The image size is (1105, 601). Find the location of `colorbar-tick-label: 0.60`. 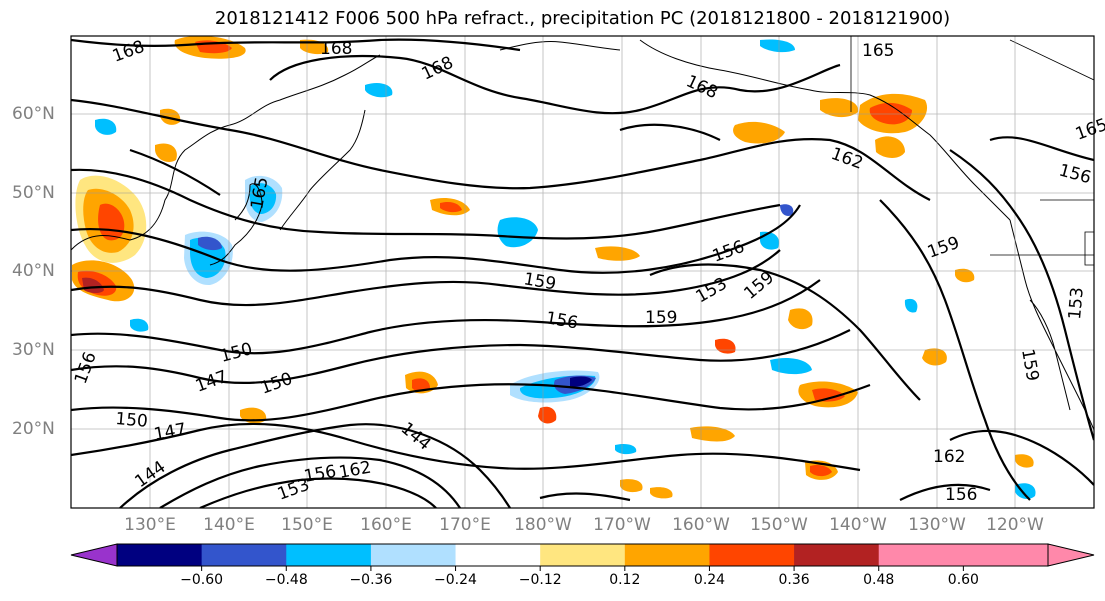

colorbar-tick-label: 0.60 is located at coordinates (963, 580).